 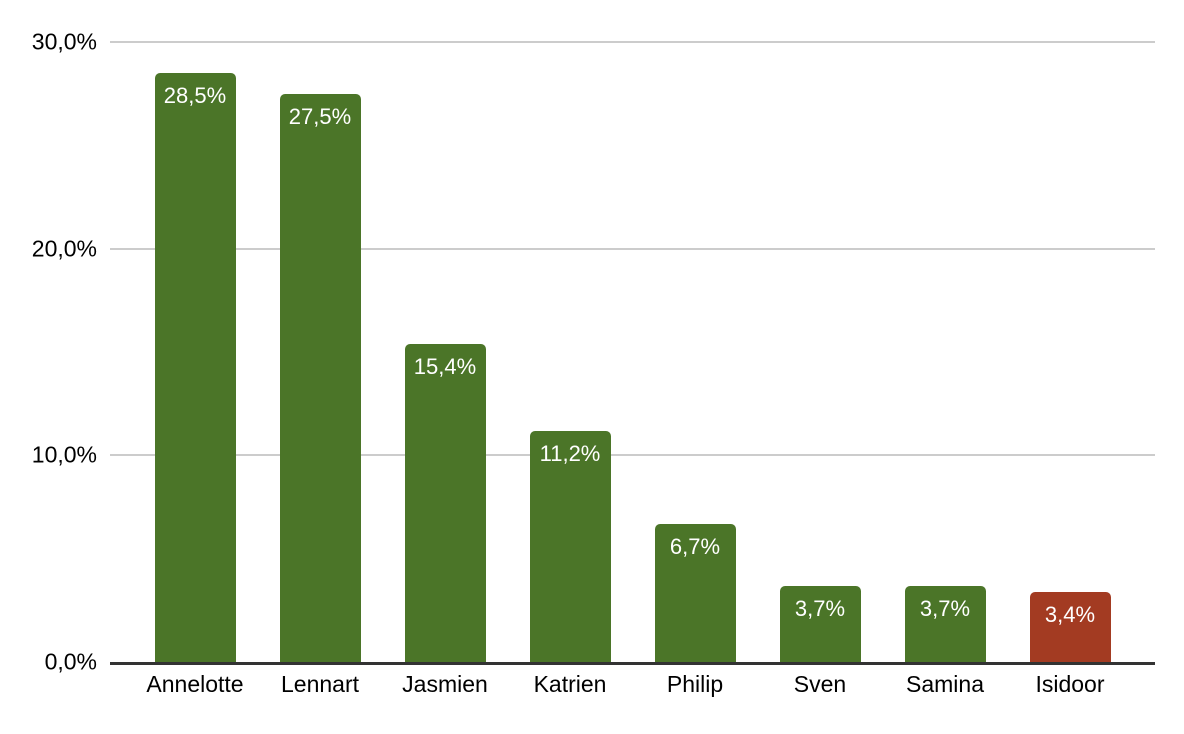 What do you see at coordinates (570, 684) in the screenshot?
I see `x-tick-label: Katrien` at bounding box center [570, 684].